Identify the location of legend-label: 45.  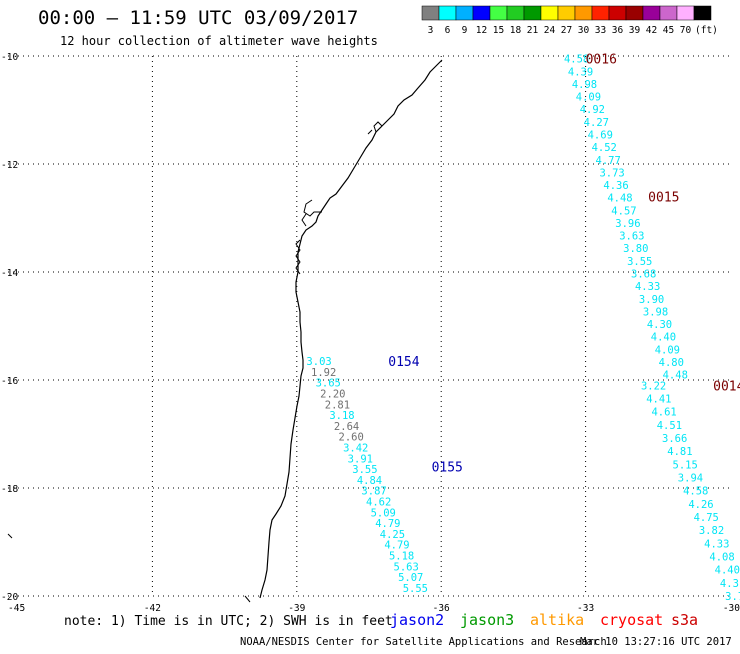
(668, 30).